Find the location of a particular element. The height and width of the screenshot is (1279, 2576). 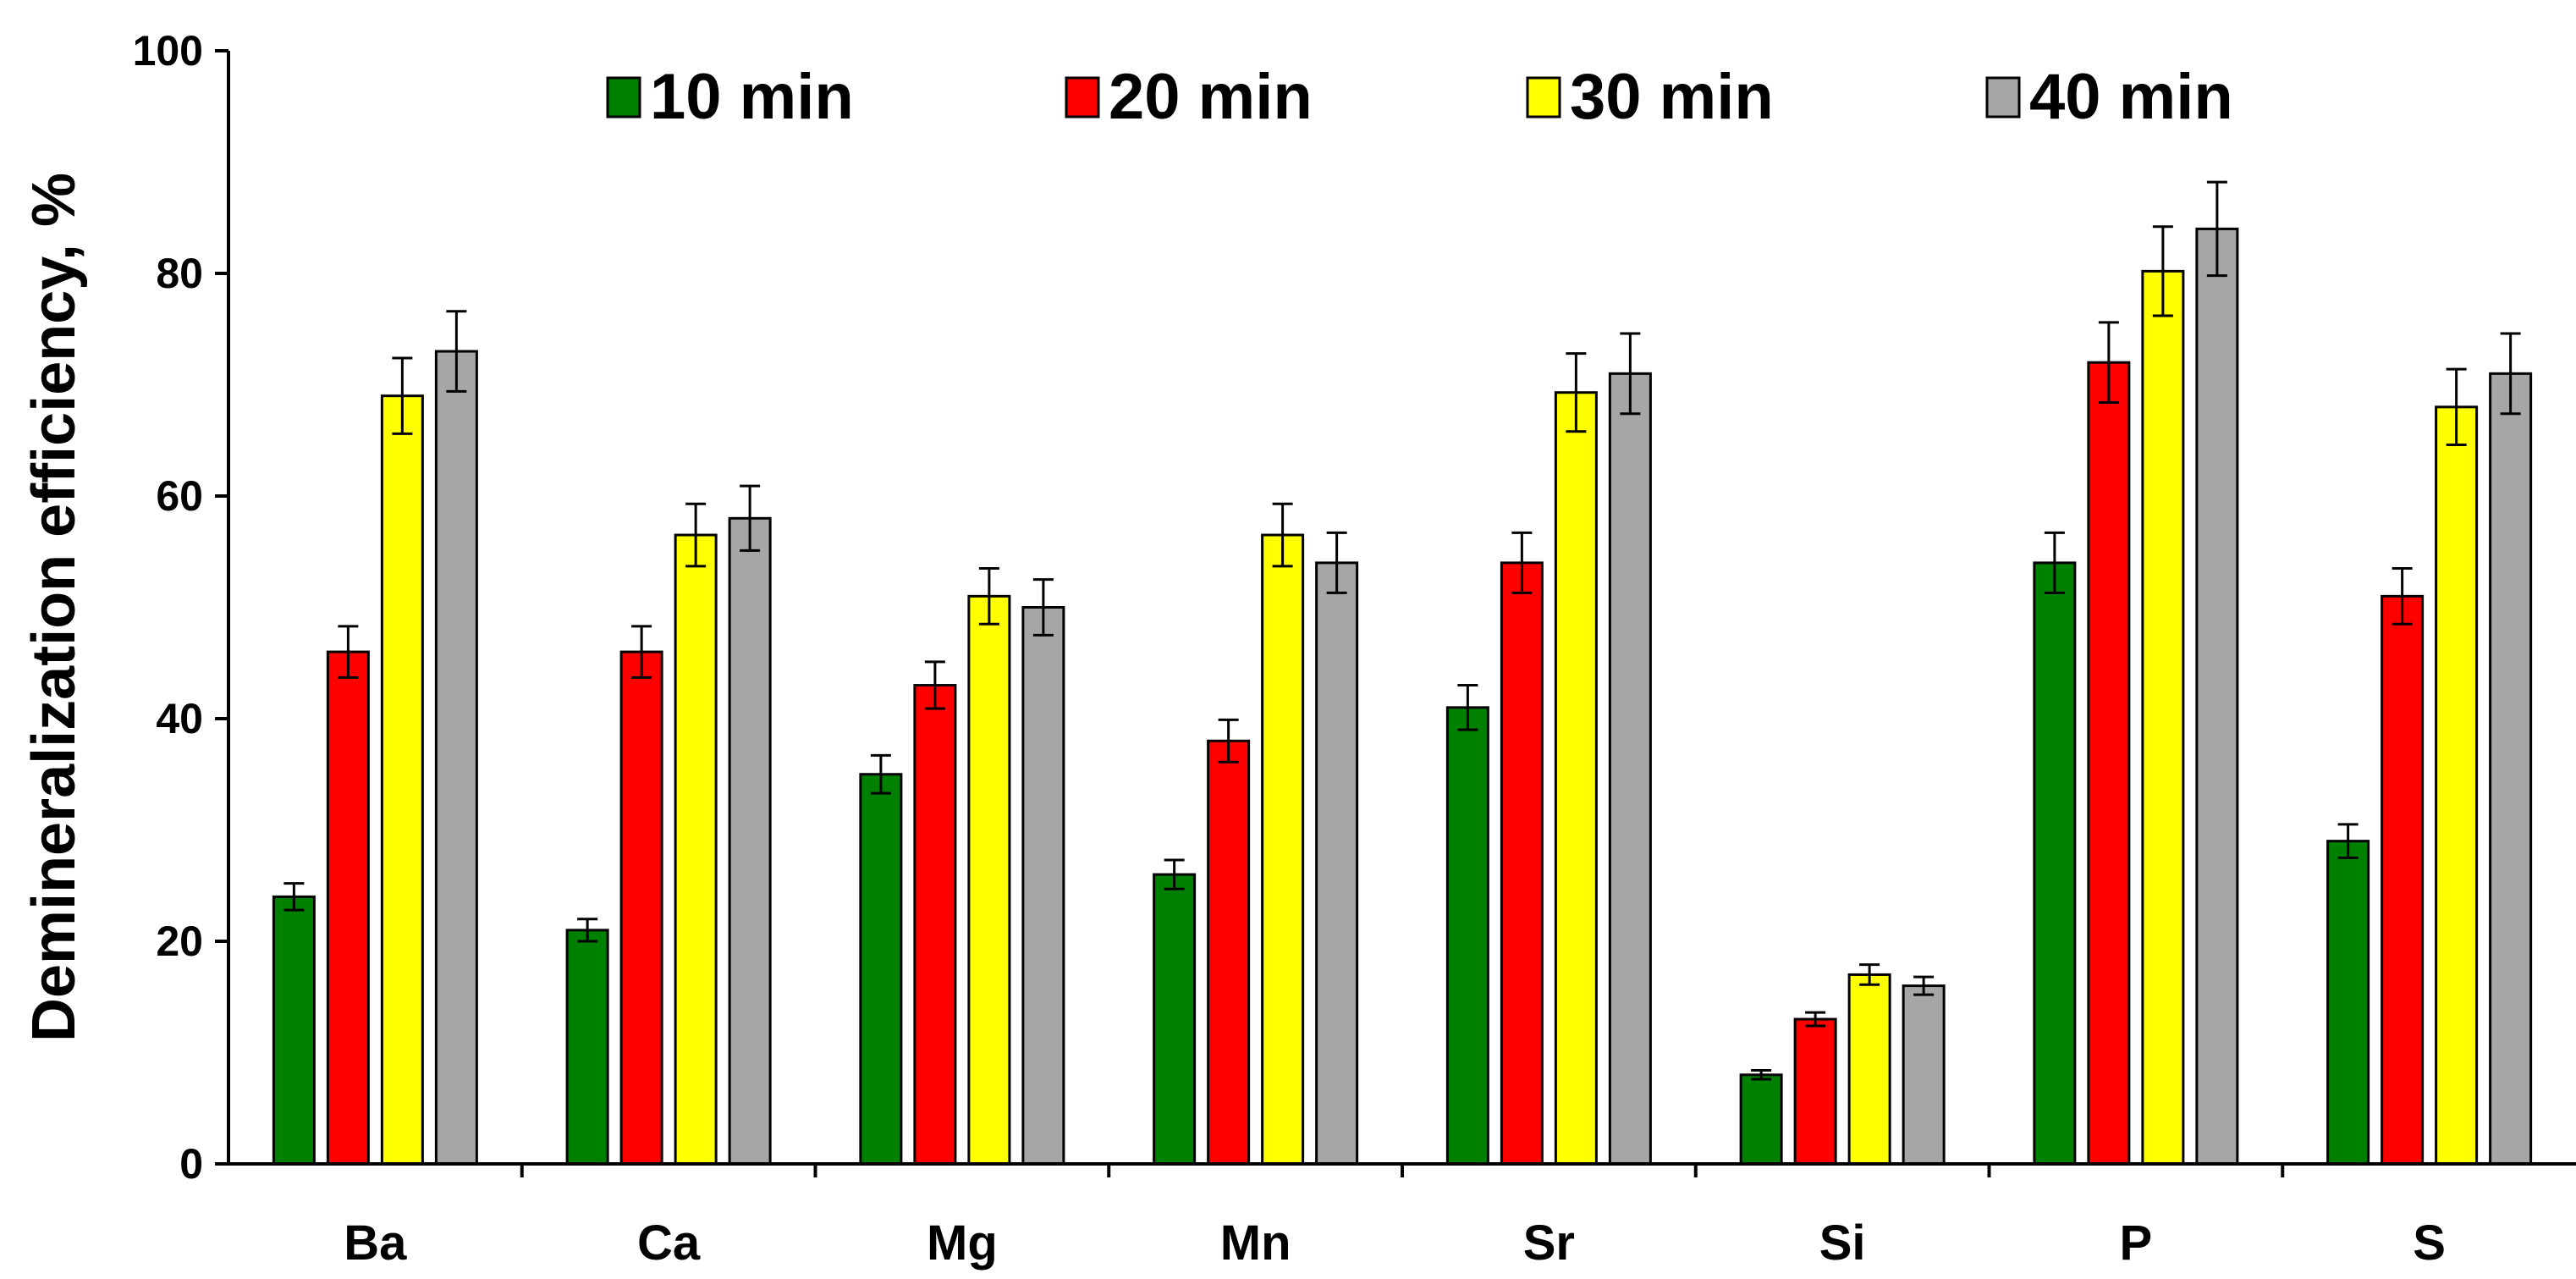

x-tick-label-mg: Mg is located at coordinates (962, 1244).